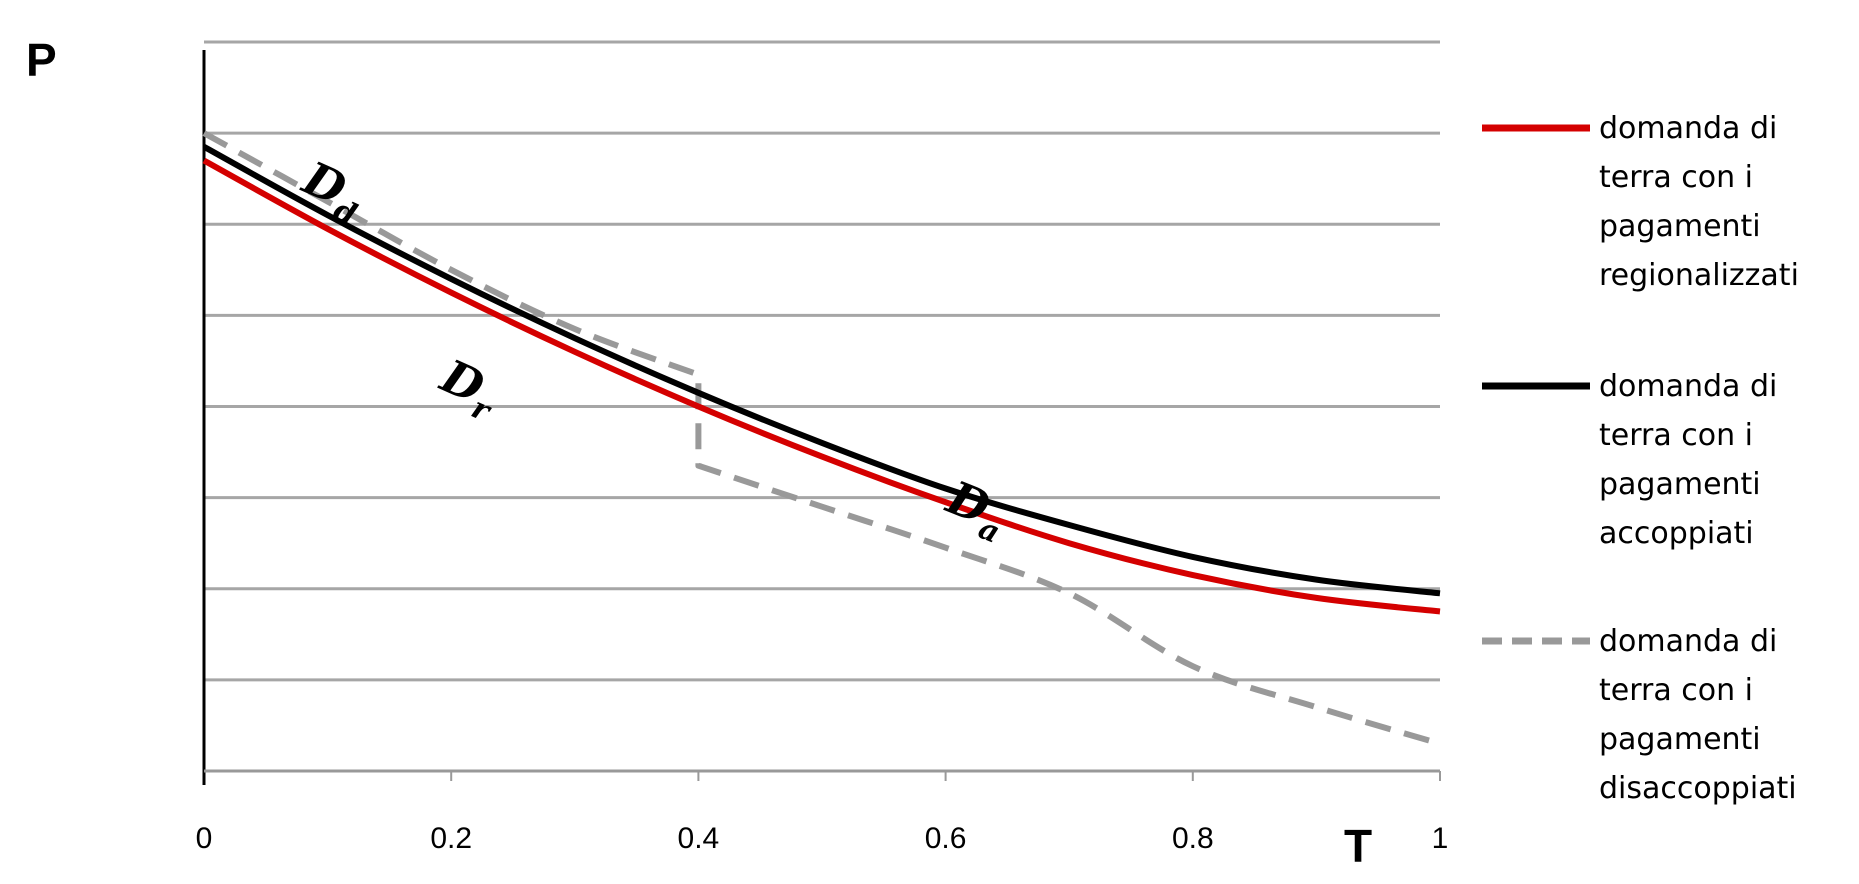 This screenshot has height=884, width=1859. I want to click on x-tick-labels: 0 0.2 0.4 0.6 0.8 1, so click(822, 813).